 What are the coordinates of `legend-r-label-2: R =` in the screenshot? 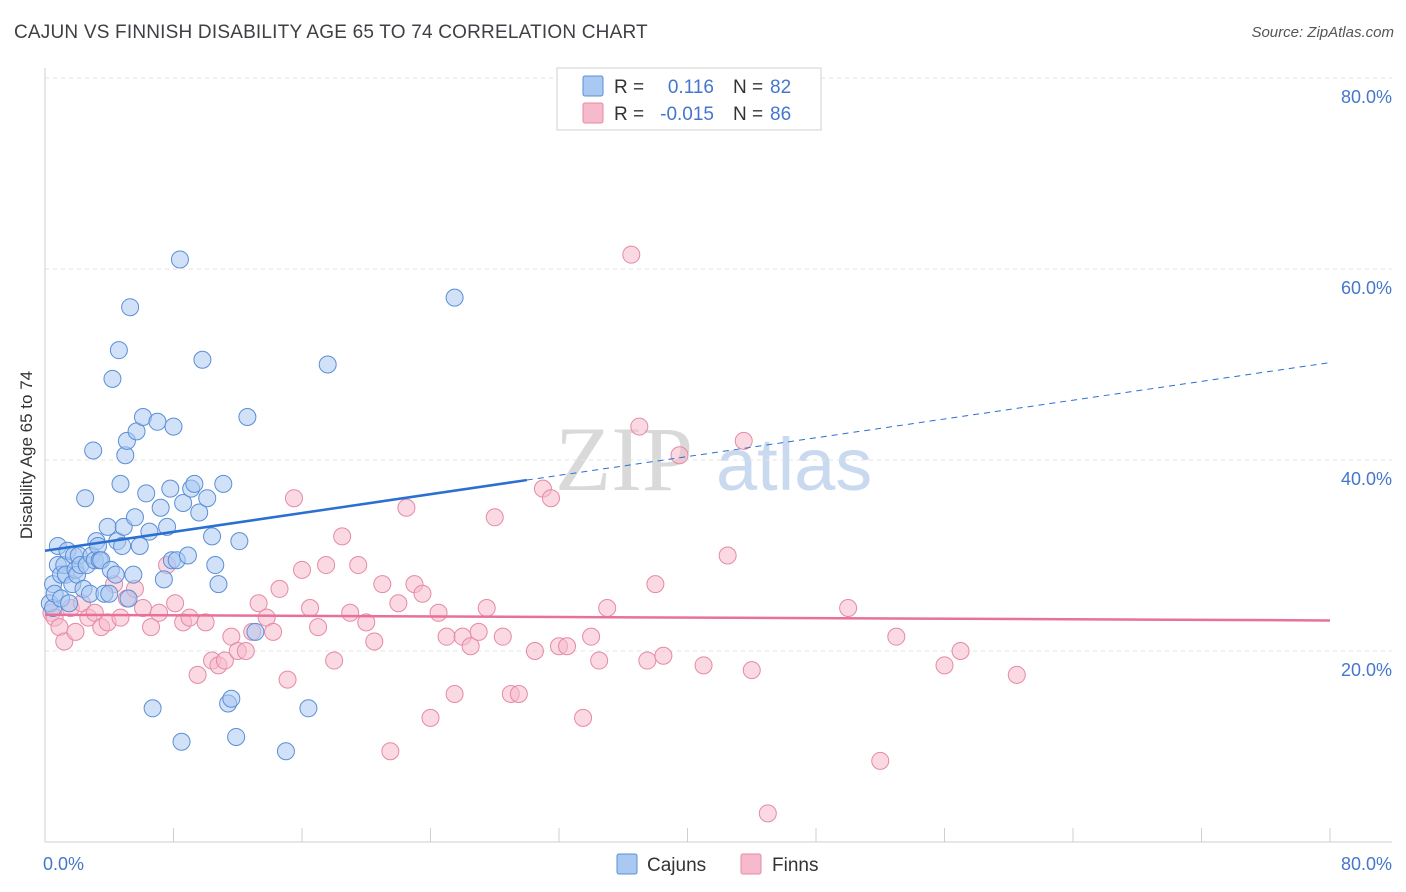 It's located at (629, 114).